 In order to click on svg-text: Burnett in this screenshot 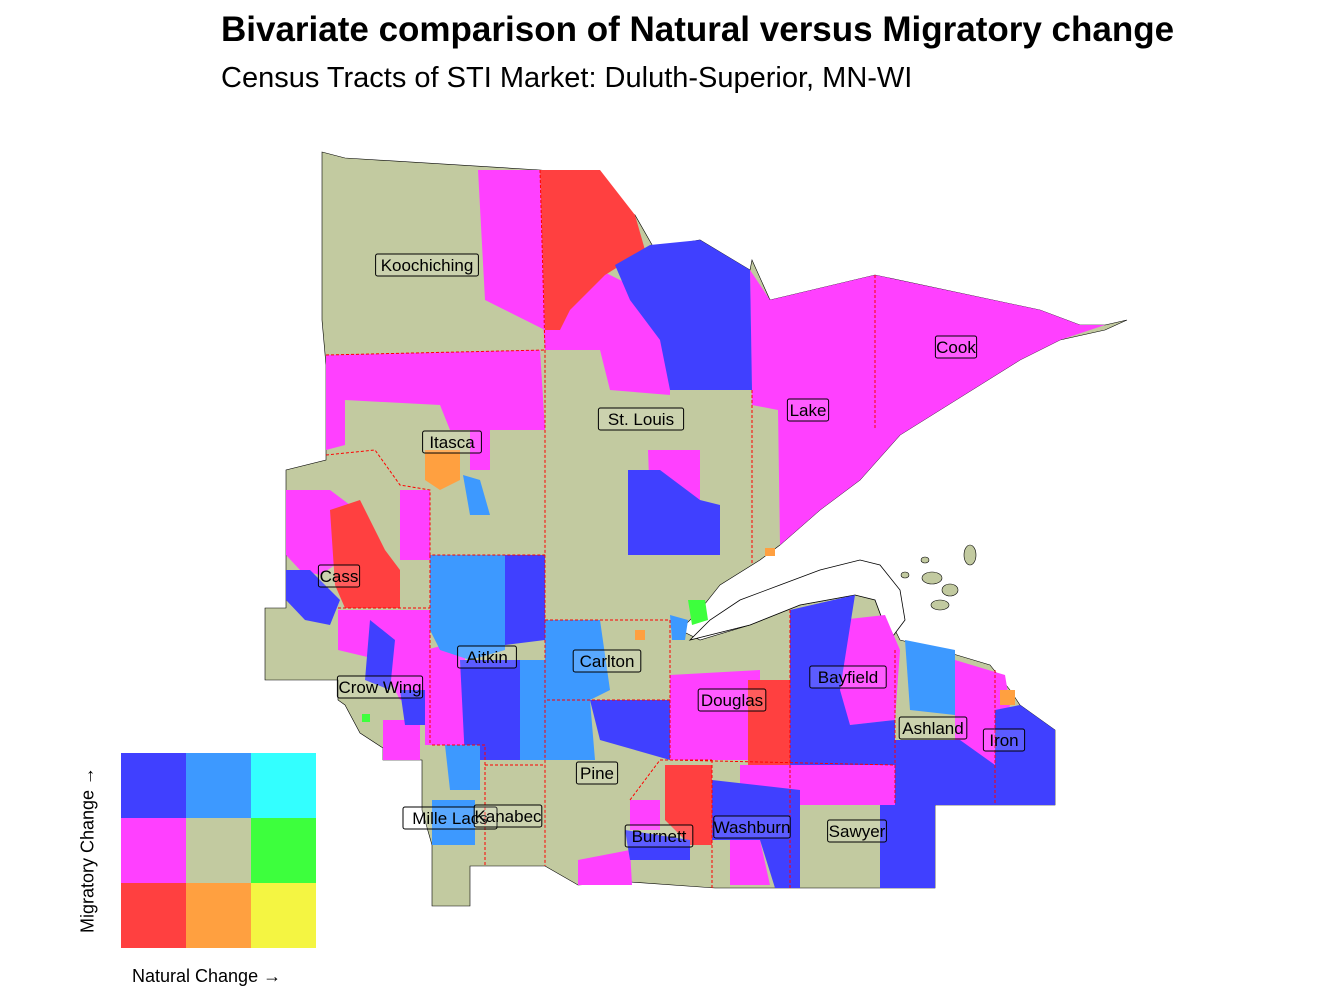, I will do `click(659, 836)`.